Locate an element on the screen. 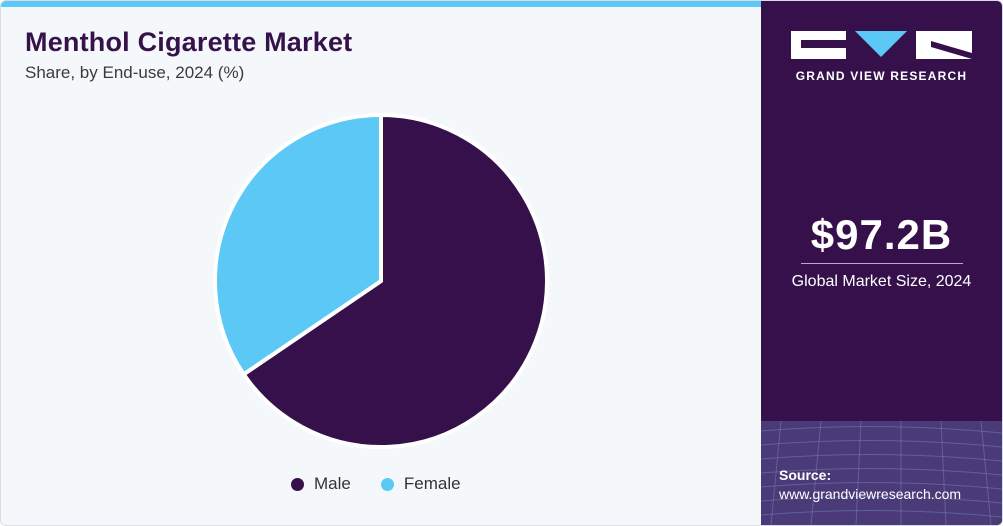  legend-label-male: Male is located at coordinates (332, 483).